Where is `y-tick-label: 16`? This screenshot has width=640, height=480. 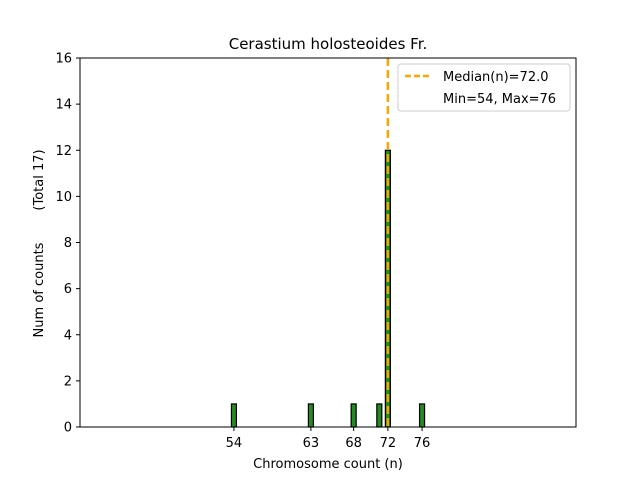
y-tick-label: 16 is located at coordinates (63, 59).